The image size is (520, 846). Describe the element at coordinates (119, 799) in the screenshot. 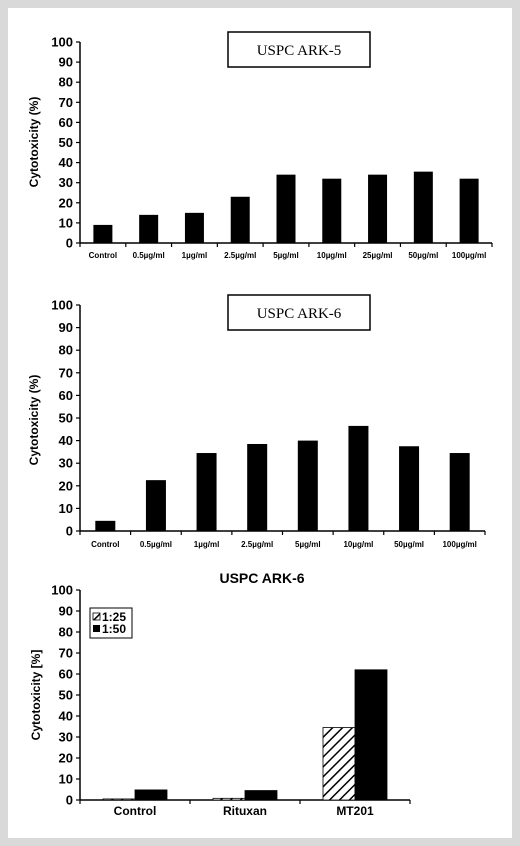

I see `bar-1-25-control` at that location.